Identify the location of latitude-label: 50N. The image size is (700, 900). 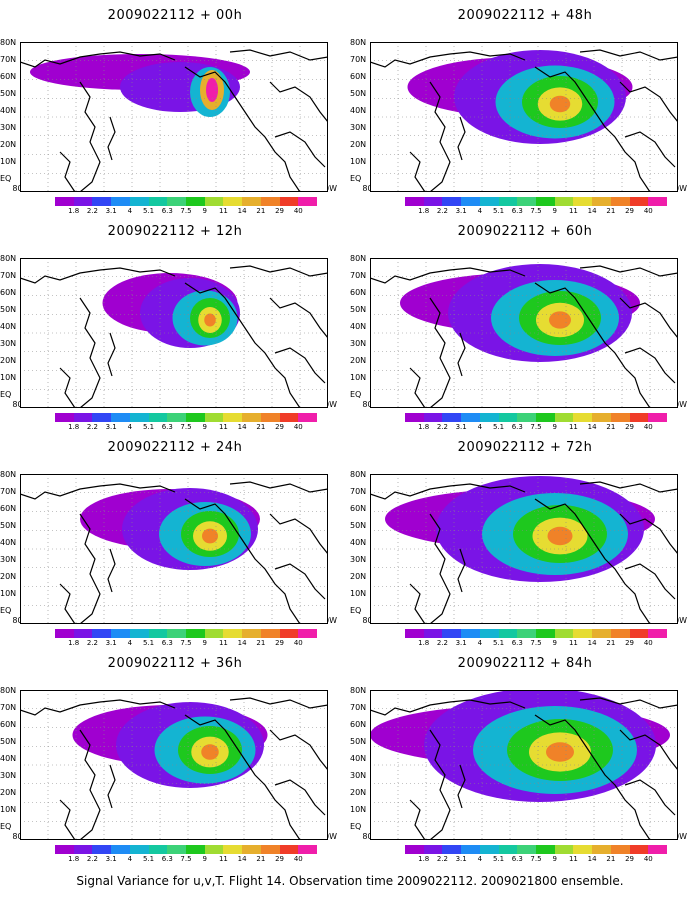
(8, 93).